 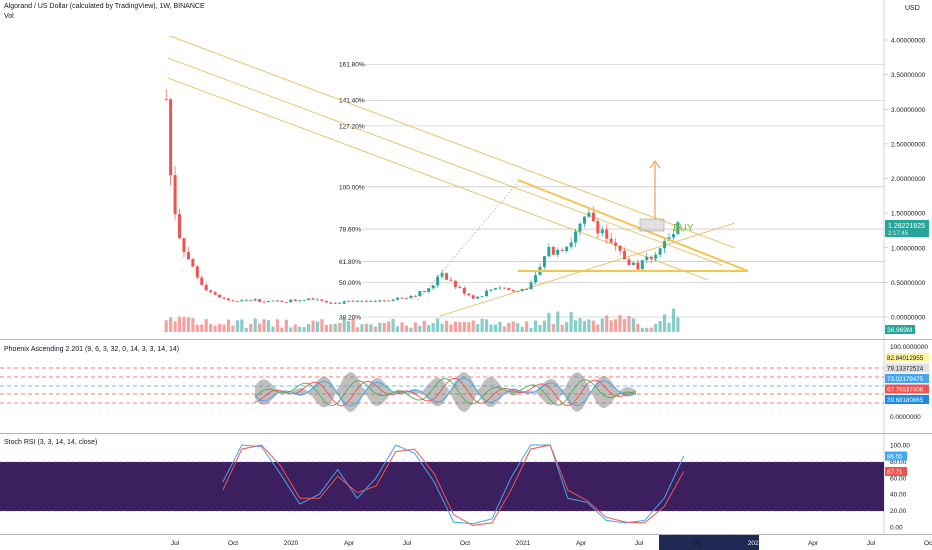 I want to click on time-axis-highlight, so click(x=709, y=542).